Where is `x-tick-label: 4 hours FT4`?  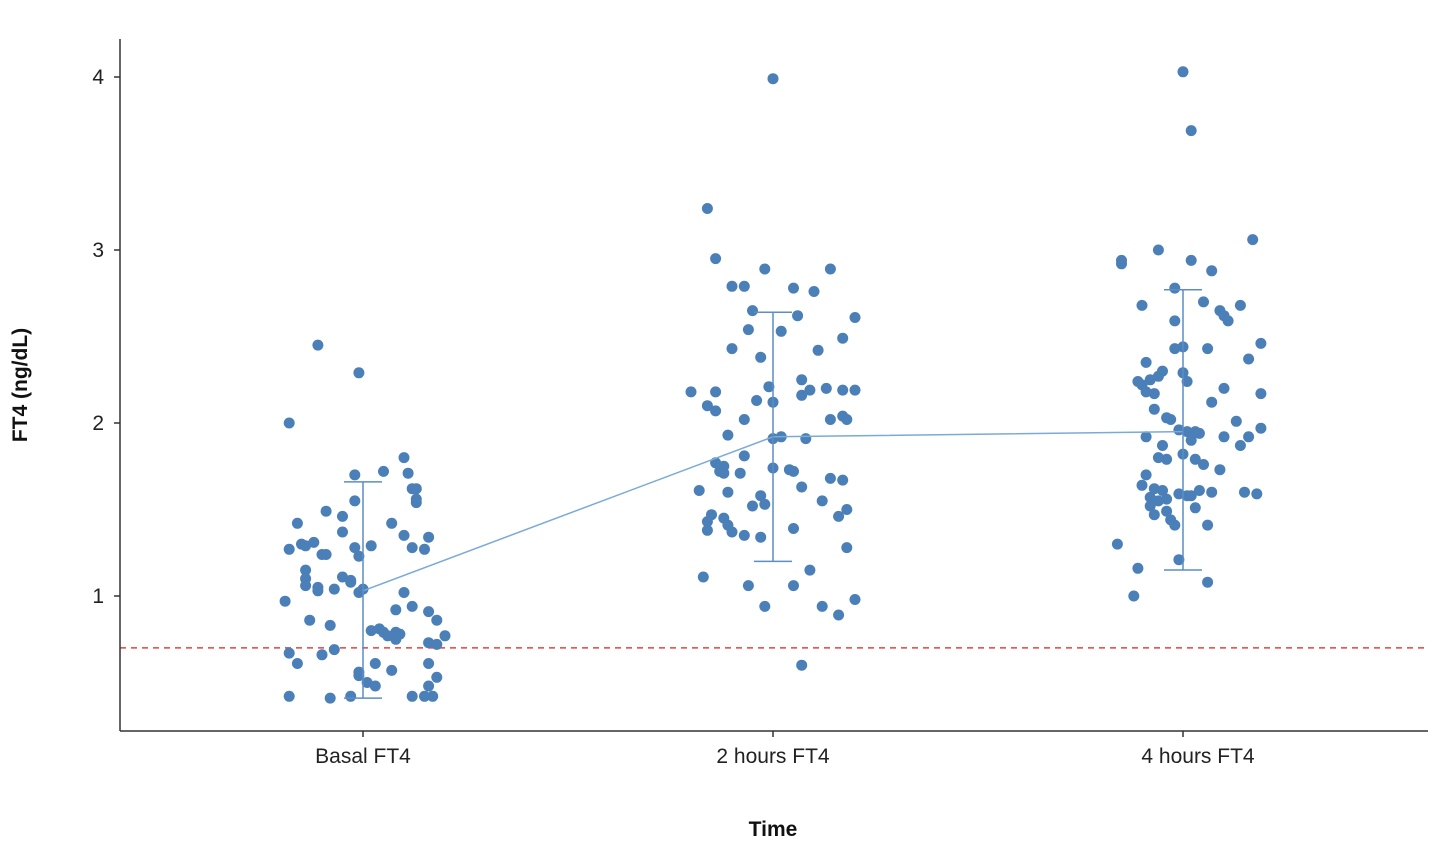
x-tick-label: 4 hours FT4 is located at coordinates (1198, 756).